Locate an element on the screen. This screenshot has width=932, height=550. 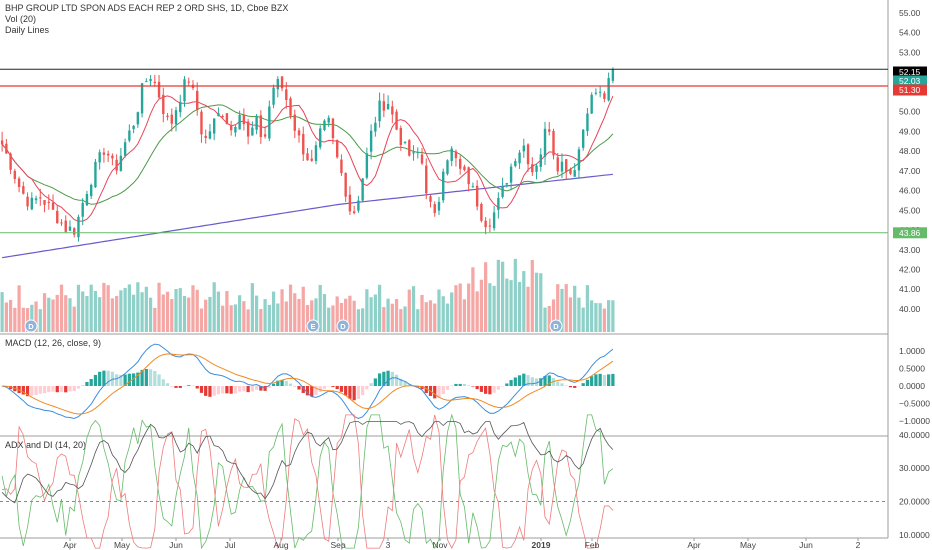
event-marker-label: D is located at coordinates (31, 326).